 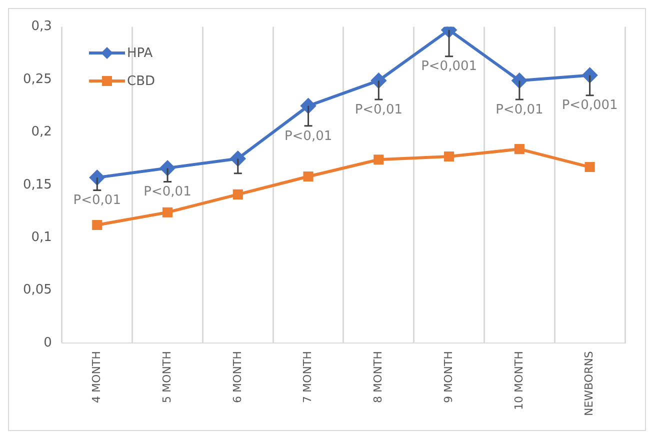 What do you see at coordinates (237, 377) in the screenshot?
I see `x-tick-label: 6 MONTH` at bounding box center [237, 377].